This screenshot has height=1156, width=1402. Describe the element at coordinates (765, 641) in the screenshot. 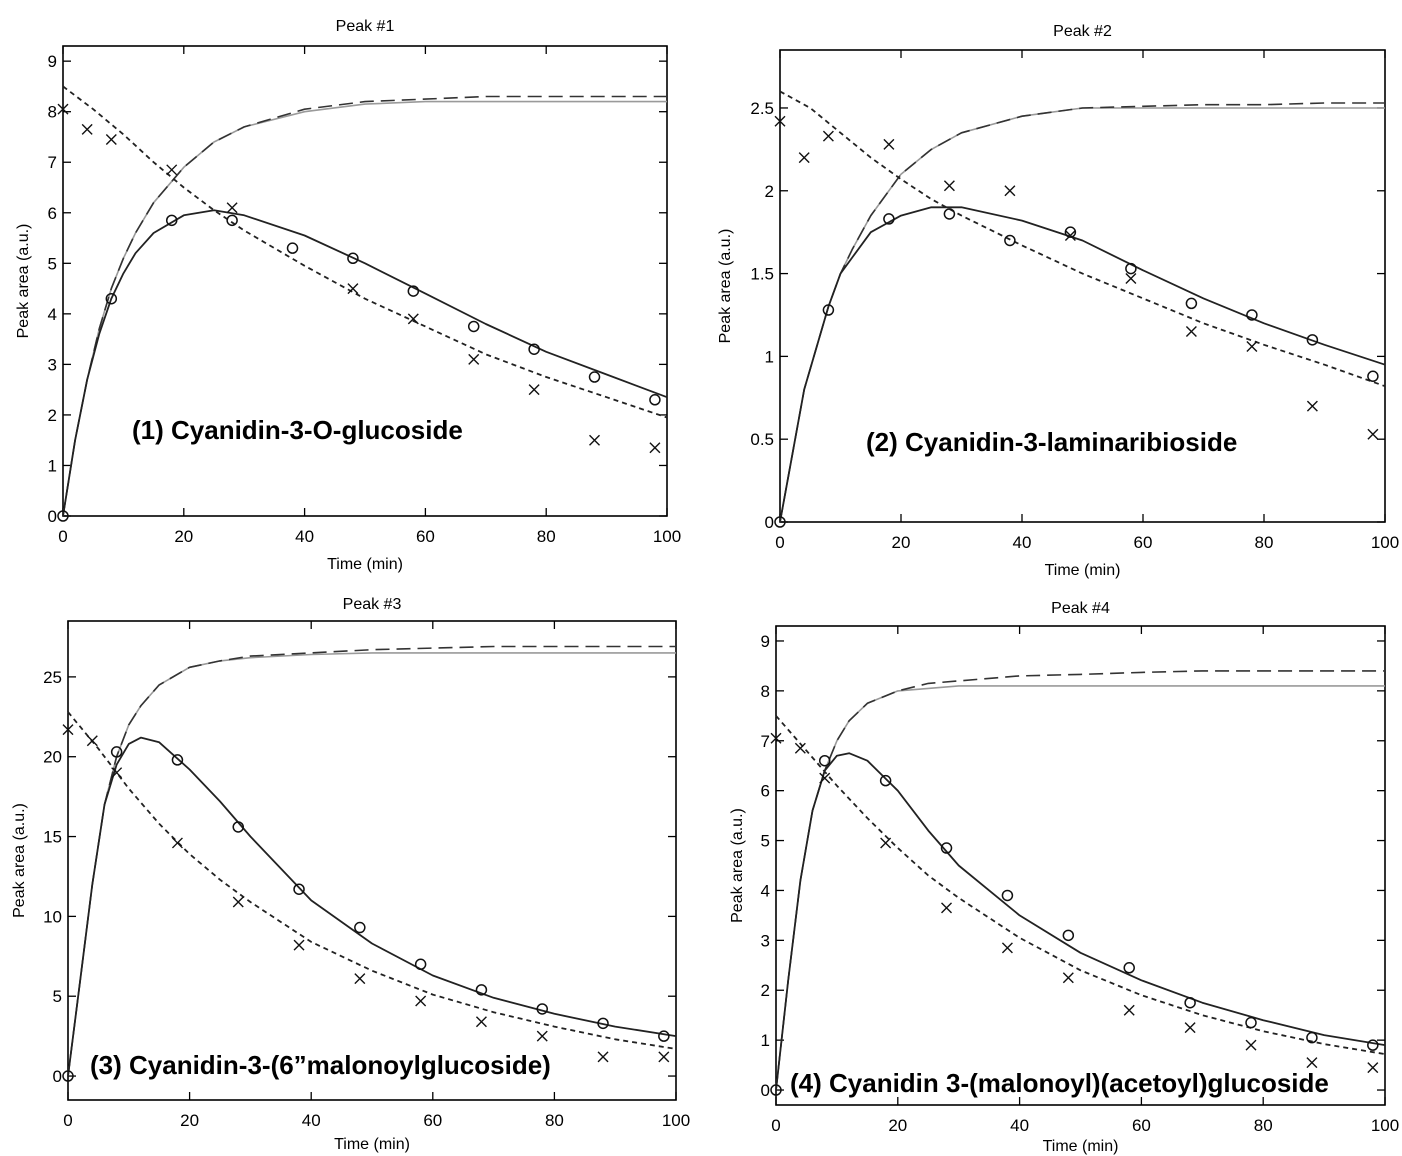

I see `y-tick-label: 9` at that location.